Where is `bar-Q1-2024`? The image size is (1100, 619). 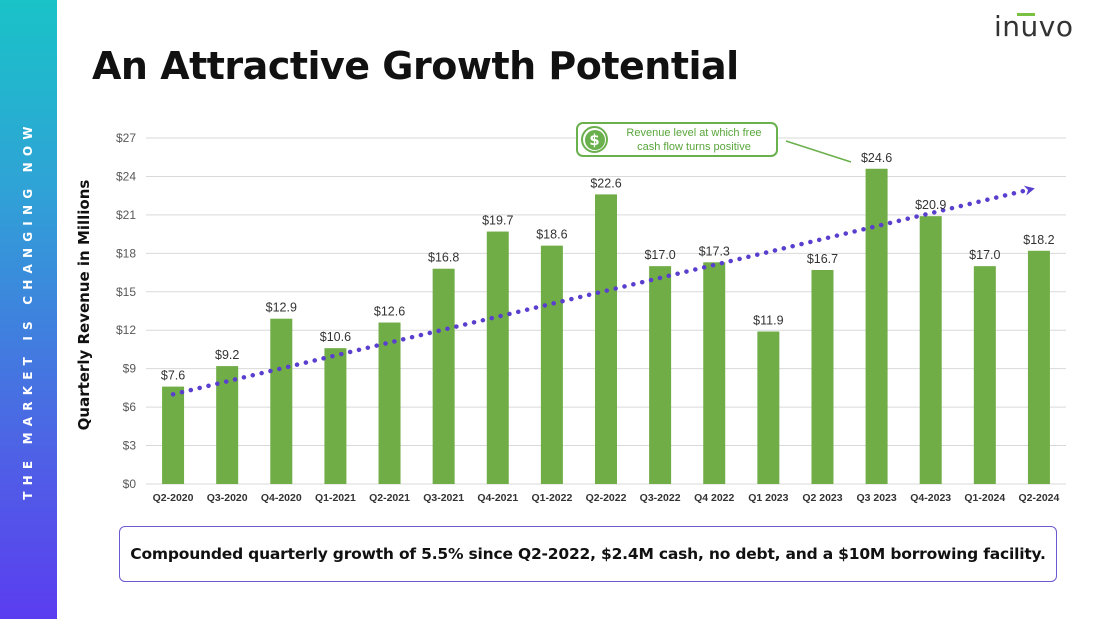 bar-Q1-2024 is located at coordinates (984, 375).